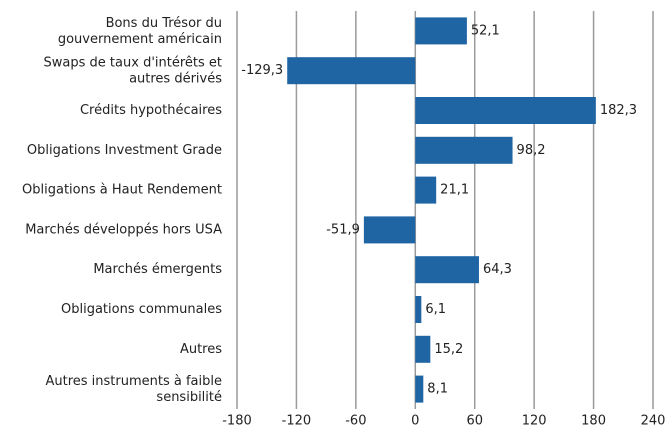 Image resolution: width=667 pixels, height=432 pixels. Describe the element at coordinates (454, 190) in the screenshot. I see `value-label: 21,1` at that location.